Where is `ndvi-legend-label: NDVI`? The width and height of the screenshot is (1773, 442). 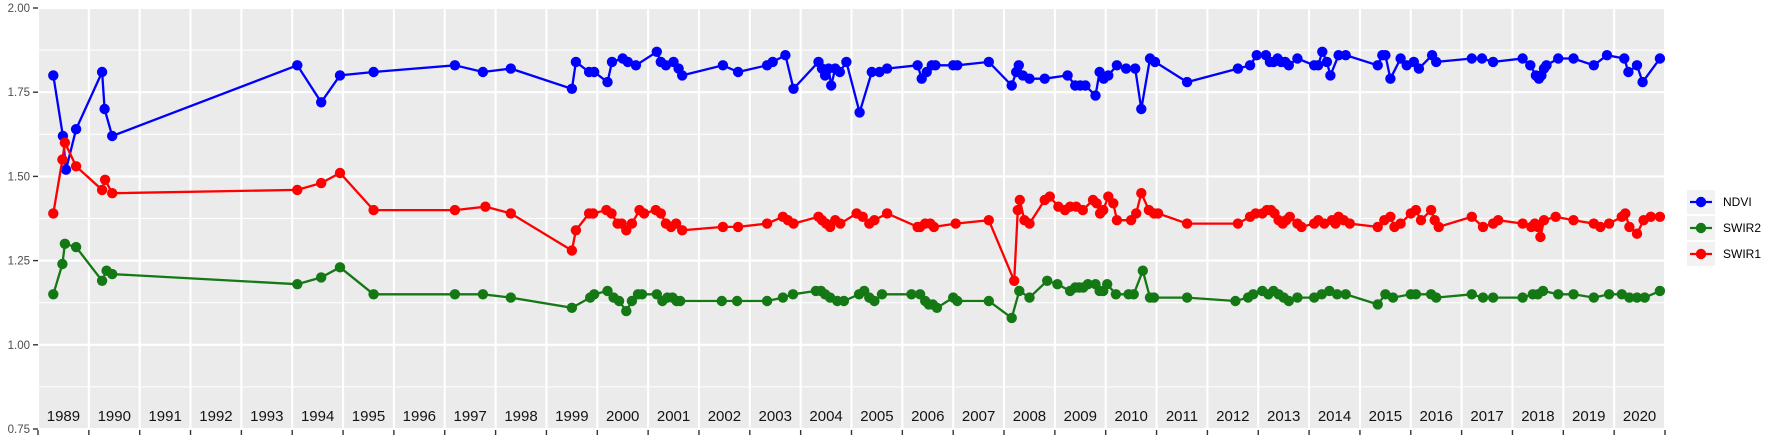 ndvi-legend-label: NDVI is located at coordinates (1737, 201).